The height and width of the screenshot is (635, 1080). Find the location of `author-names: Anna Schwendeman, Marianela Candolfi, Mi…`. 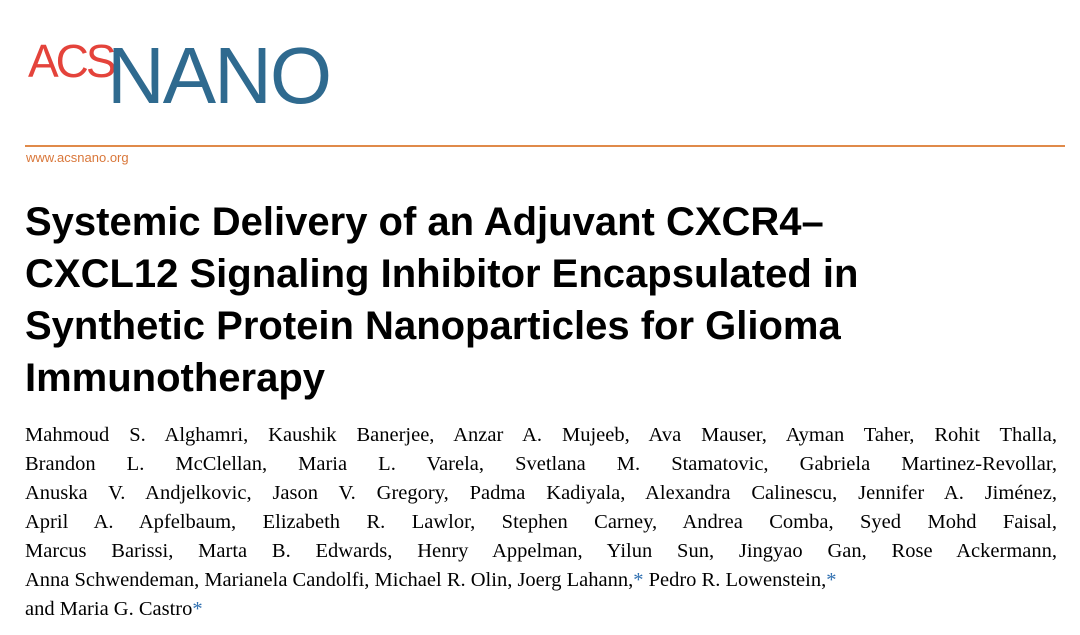

author-names: Anna Schwendeman, Marianela Candolfi, Mi… is located at coordinates (329, 580).